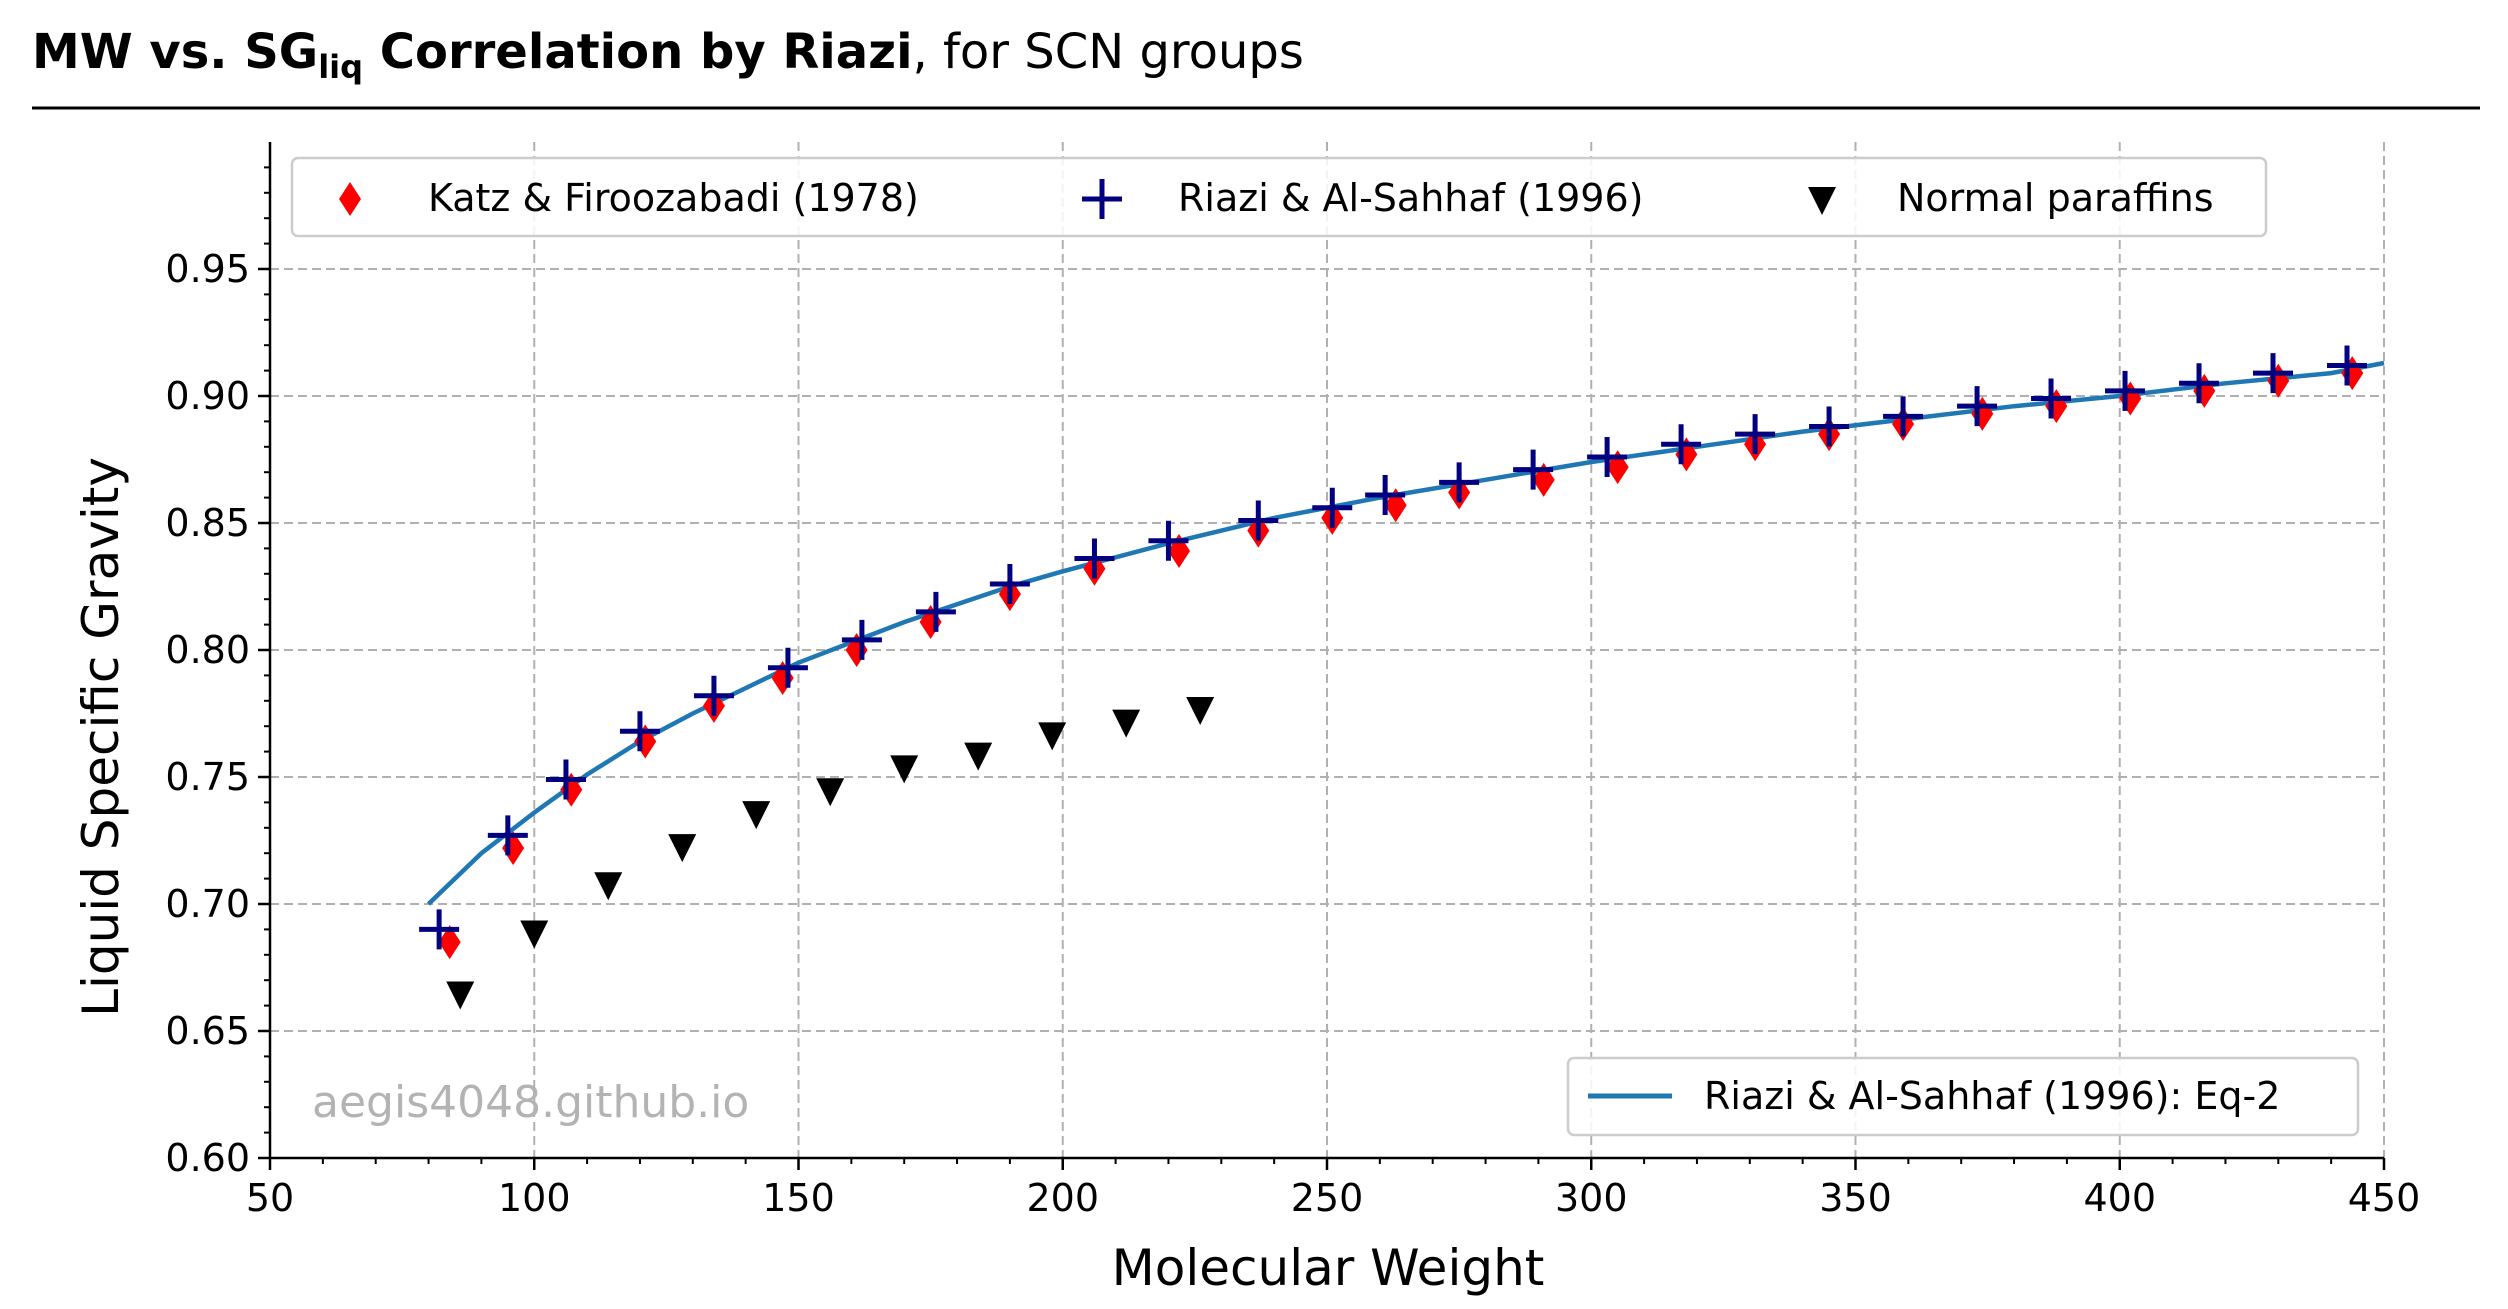 The height and width of the screenshot is (1309, 2508). Describe the element at coordinates (1108, 52) in the screenshot. I see `title-rest: , for SCN groups` at that location.